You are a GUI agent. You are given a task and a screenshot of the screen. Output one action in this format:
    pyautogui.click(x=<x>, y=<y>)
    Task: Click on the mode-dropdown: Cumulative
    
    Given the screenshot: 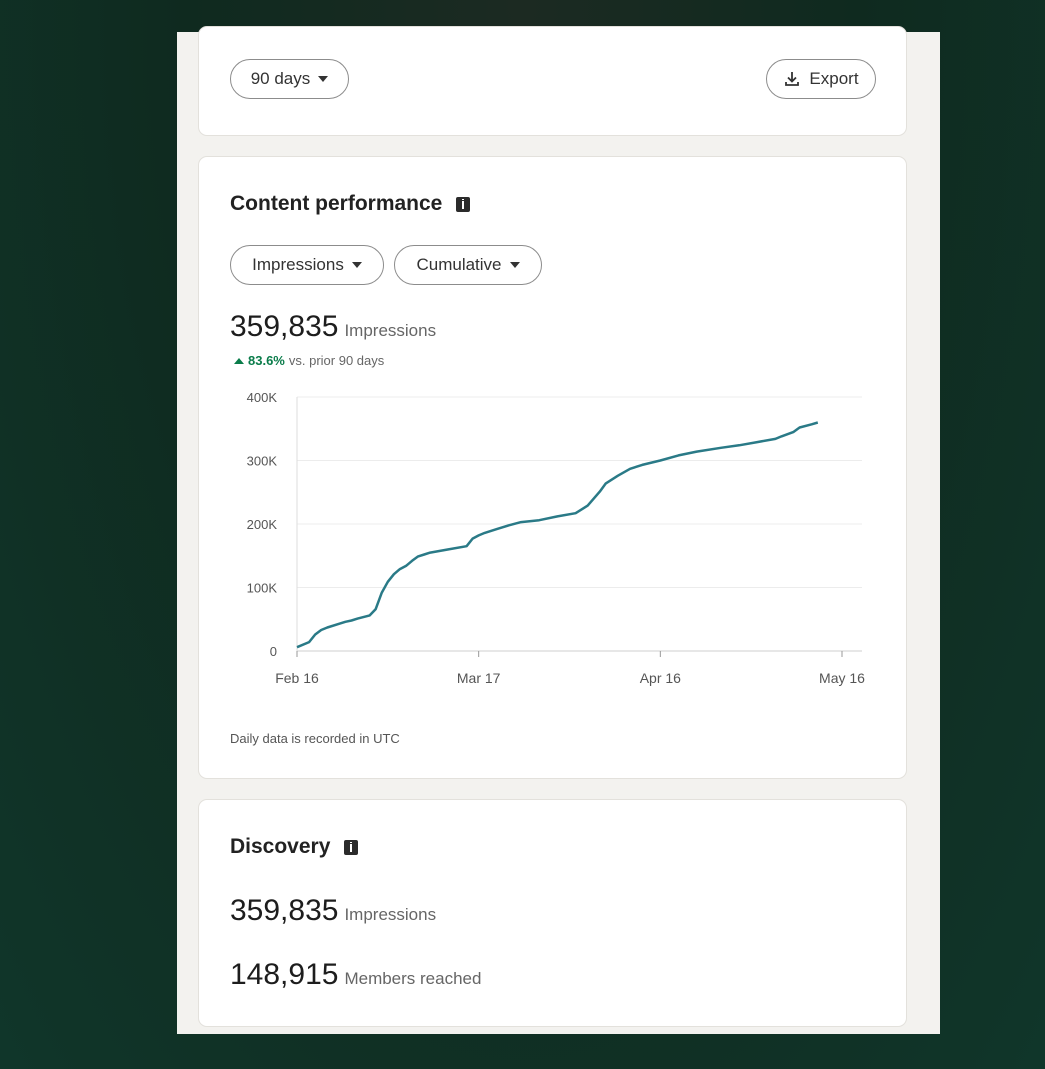 What is the action you would take?
    pyautogui.click(x=468, y=265)
    